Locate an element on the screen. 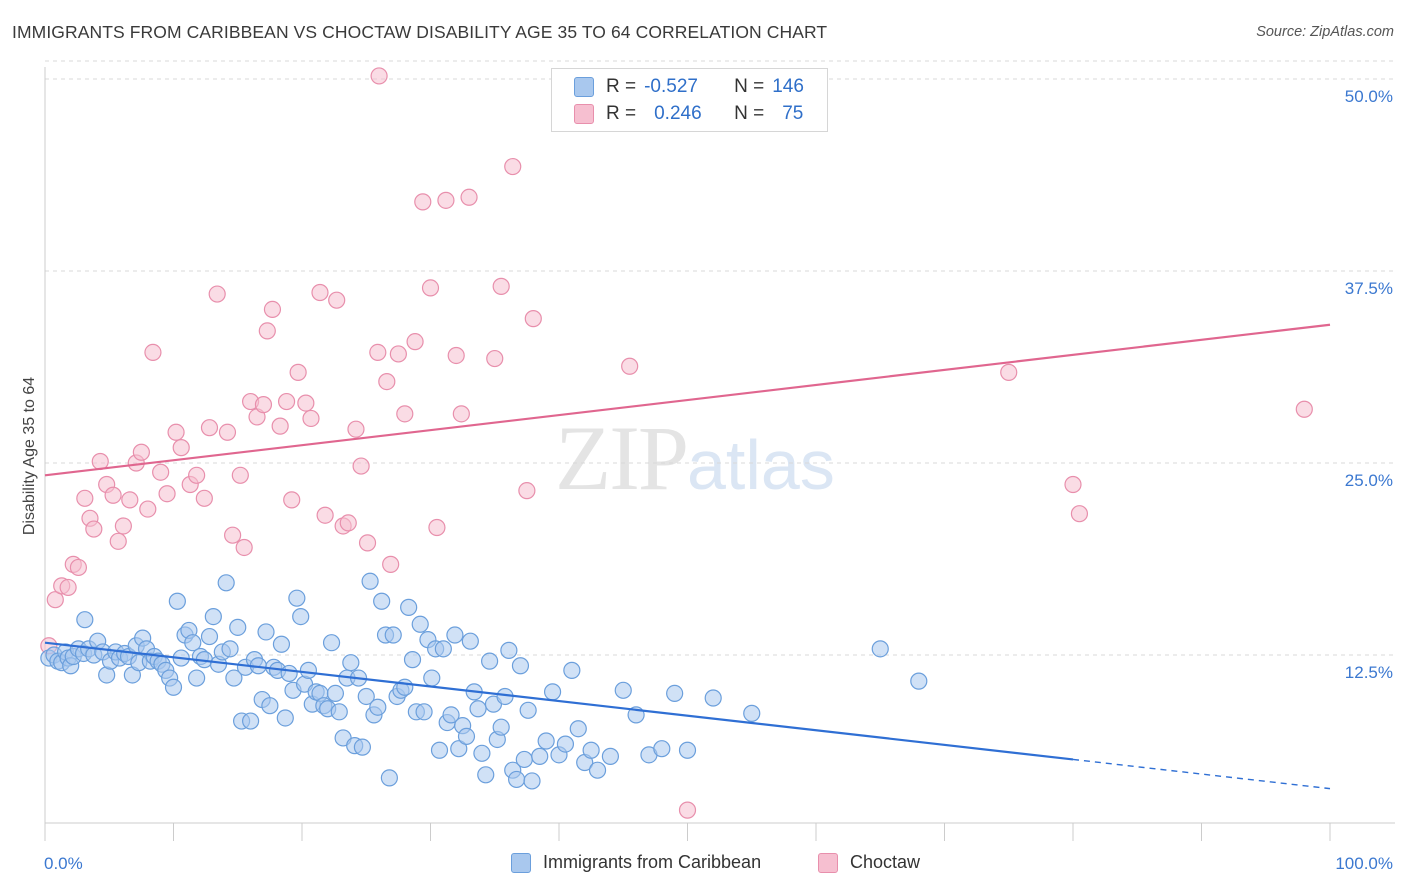  source-note: Source: ZipAtlas.com is located at coordinates (1325, 32).